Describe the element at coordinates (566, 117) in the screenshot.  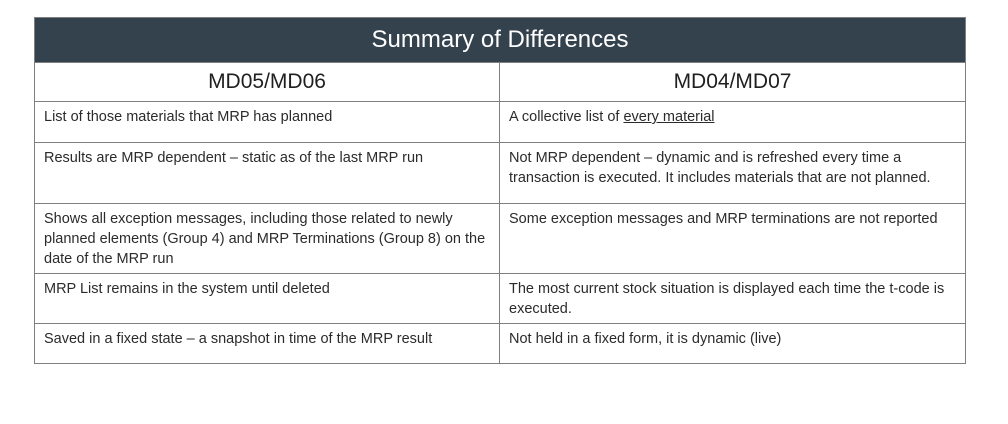
I see `cell-text: A collective list of` at that location.